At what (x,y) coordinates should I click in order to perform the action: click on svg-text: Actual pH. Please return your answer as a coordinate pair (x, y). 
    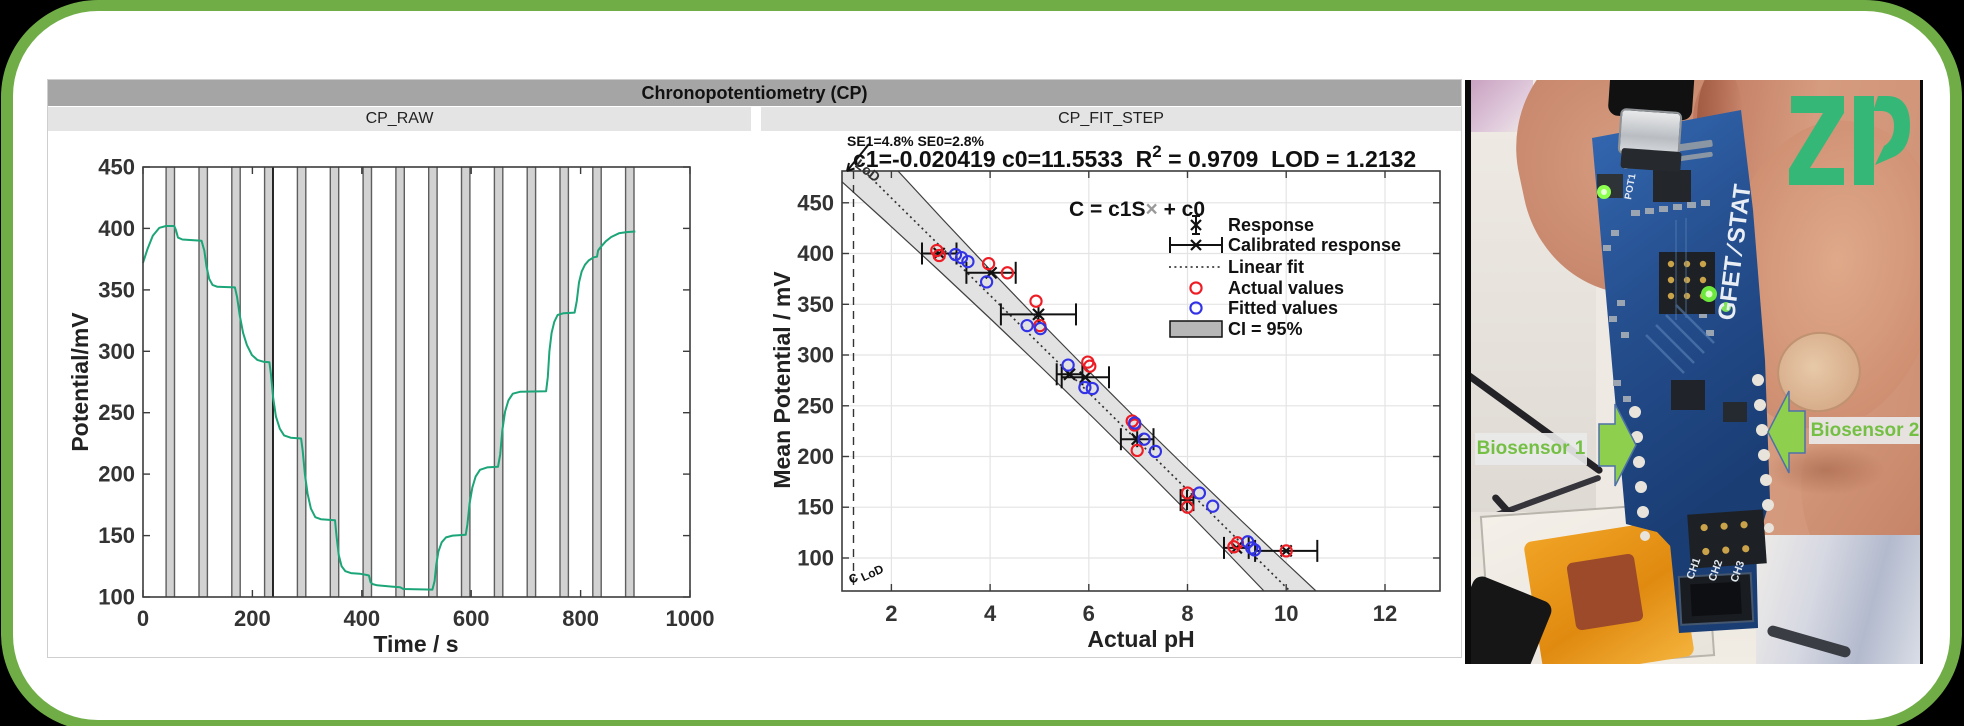
    Looking at the image, I should click on (1140, 639).